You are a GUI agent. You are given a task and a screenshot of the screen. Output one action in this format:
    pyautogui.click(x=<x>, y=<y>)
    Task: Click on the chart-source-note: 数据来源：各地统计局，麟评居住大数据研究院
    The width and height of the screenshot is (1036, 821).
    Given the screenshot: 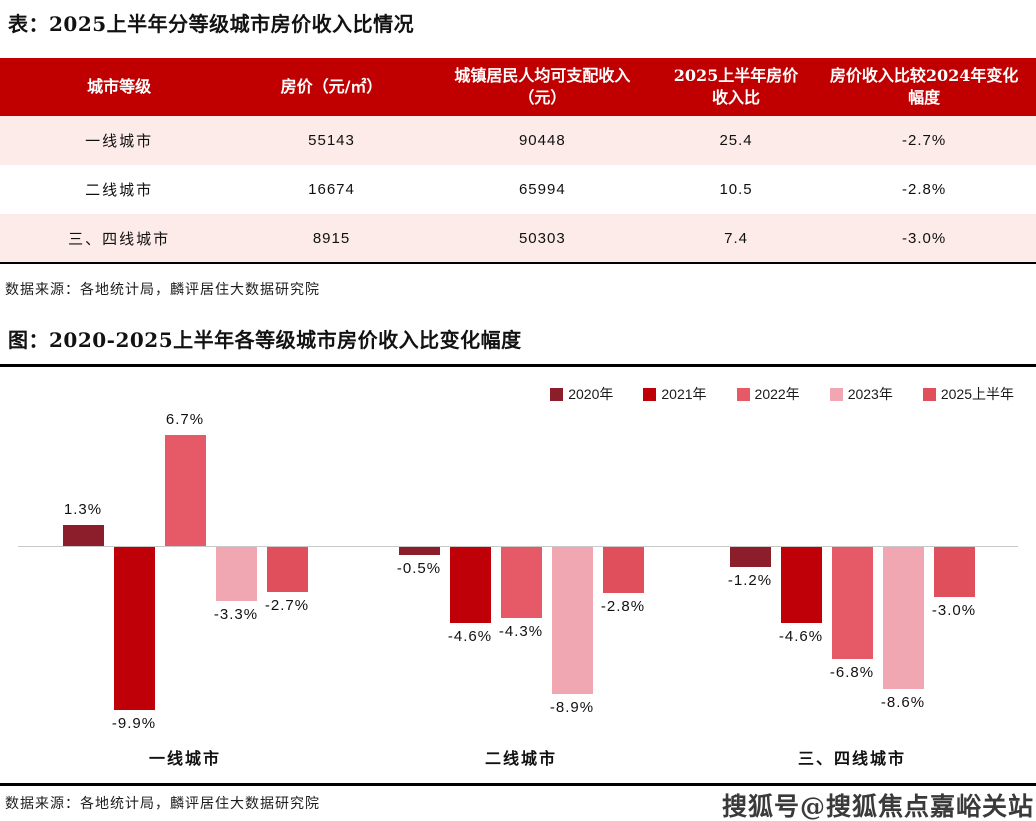 What is the action you would take?
    pyautogui.click(x=162, y=804)
    